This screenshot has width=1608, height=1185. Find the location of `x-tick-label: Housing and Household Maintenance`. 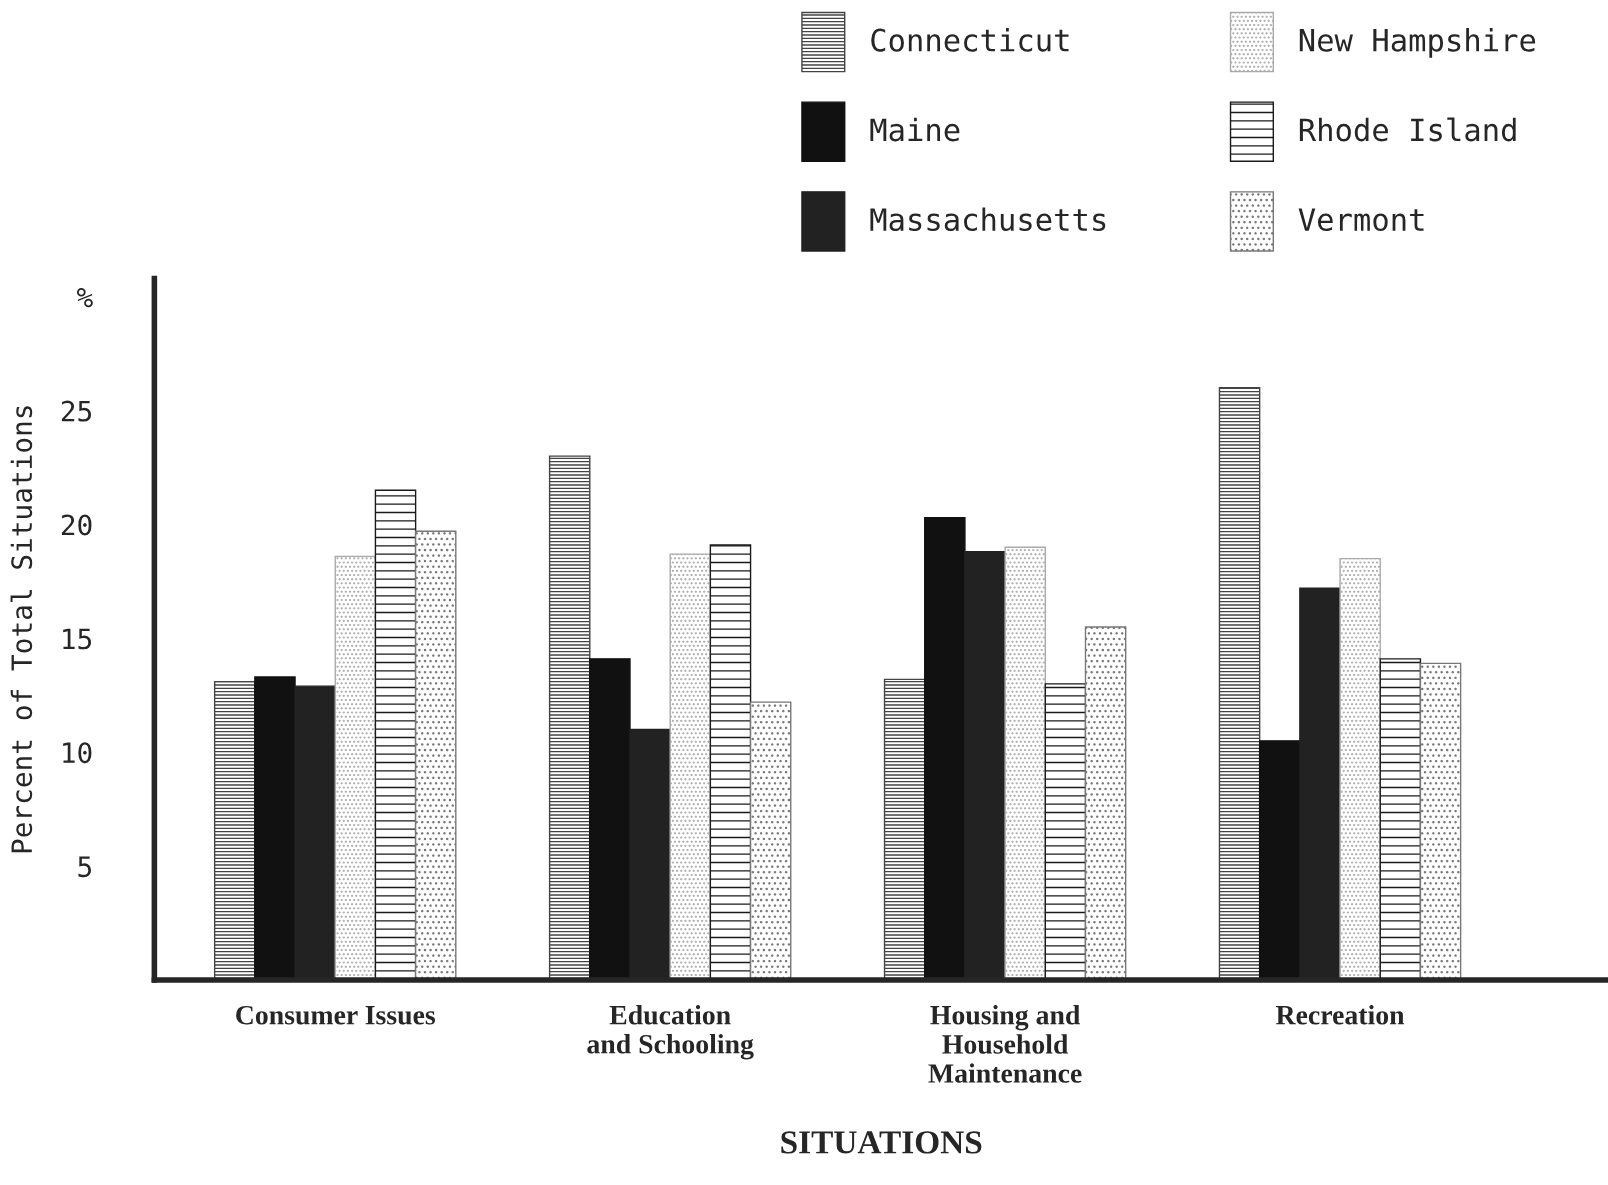

x-tick-label: Housing and Household Maintenance is located at coordinates (1005, 1044).